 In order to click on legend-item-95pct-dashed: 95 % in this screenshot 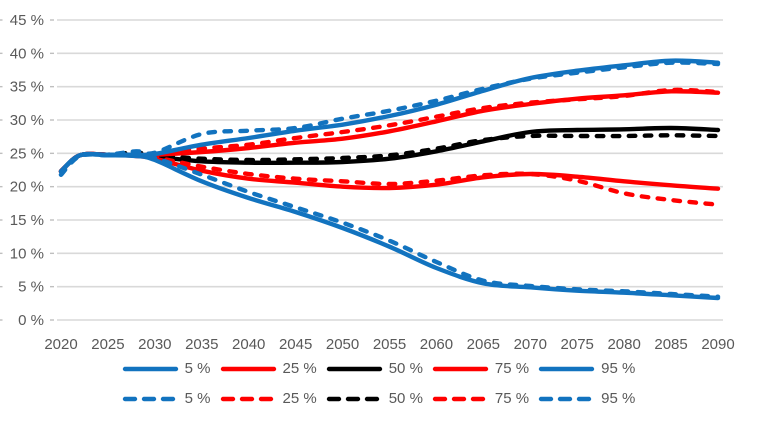, I will do `click(586, 398)`.